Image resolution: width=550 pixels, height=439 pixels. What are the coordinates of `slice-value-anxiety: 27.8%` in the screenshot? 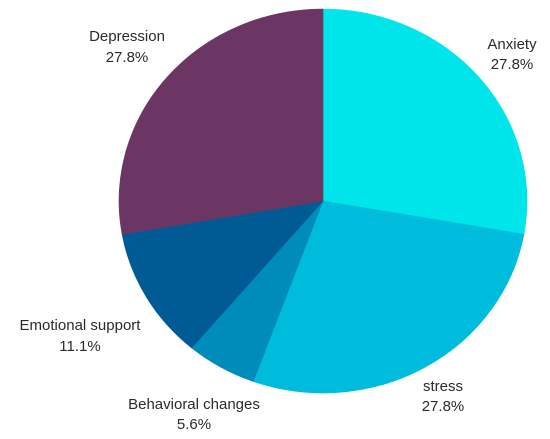 It's located at (512, 64).